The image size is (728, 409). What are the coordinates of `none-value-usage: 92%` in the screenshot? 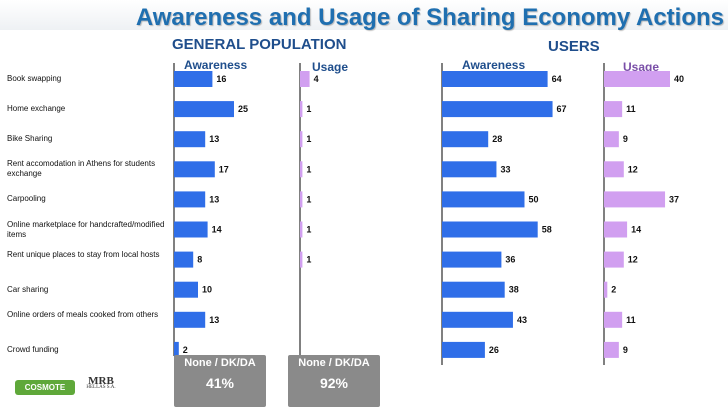 It's located at (334, 383).